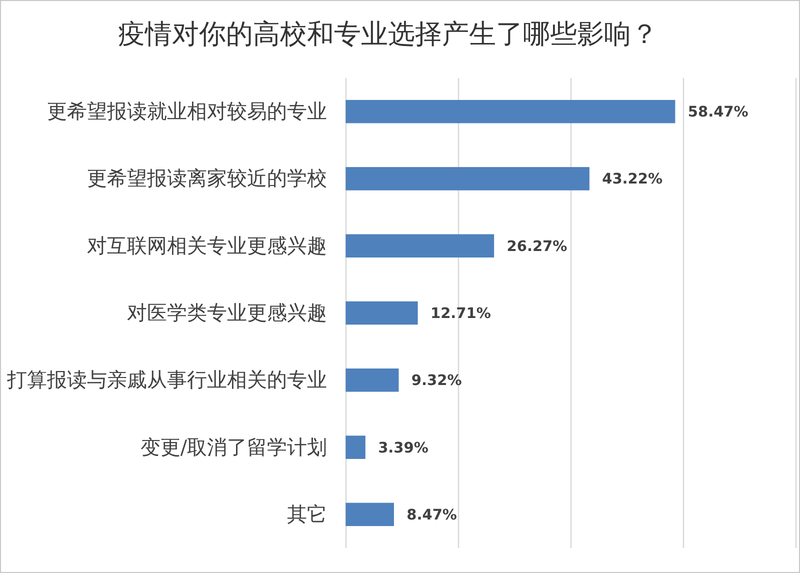  I want to click on data-label: 9.32%, so click(436, 381).